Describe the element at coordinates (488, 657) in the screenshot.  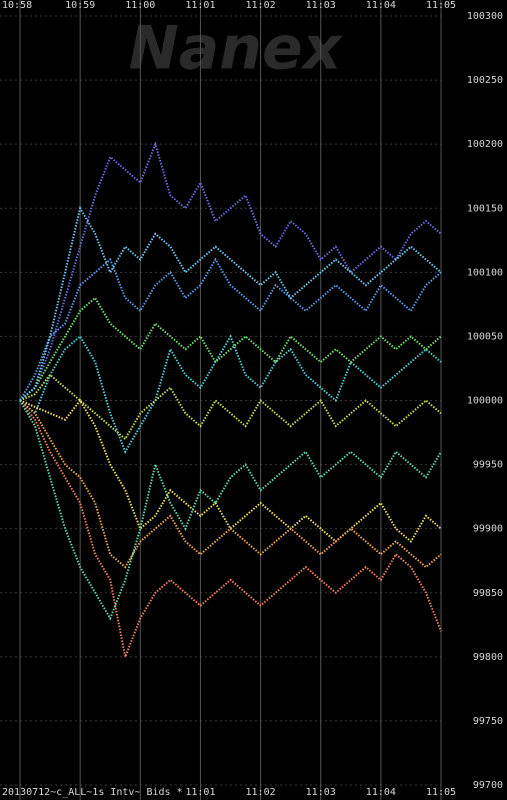
I see `y-tick-label: 99800` at that location.